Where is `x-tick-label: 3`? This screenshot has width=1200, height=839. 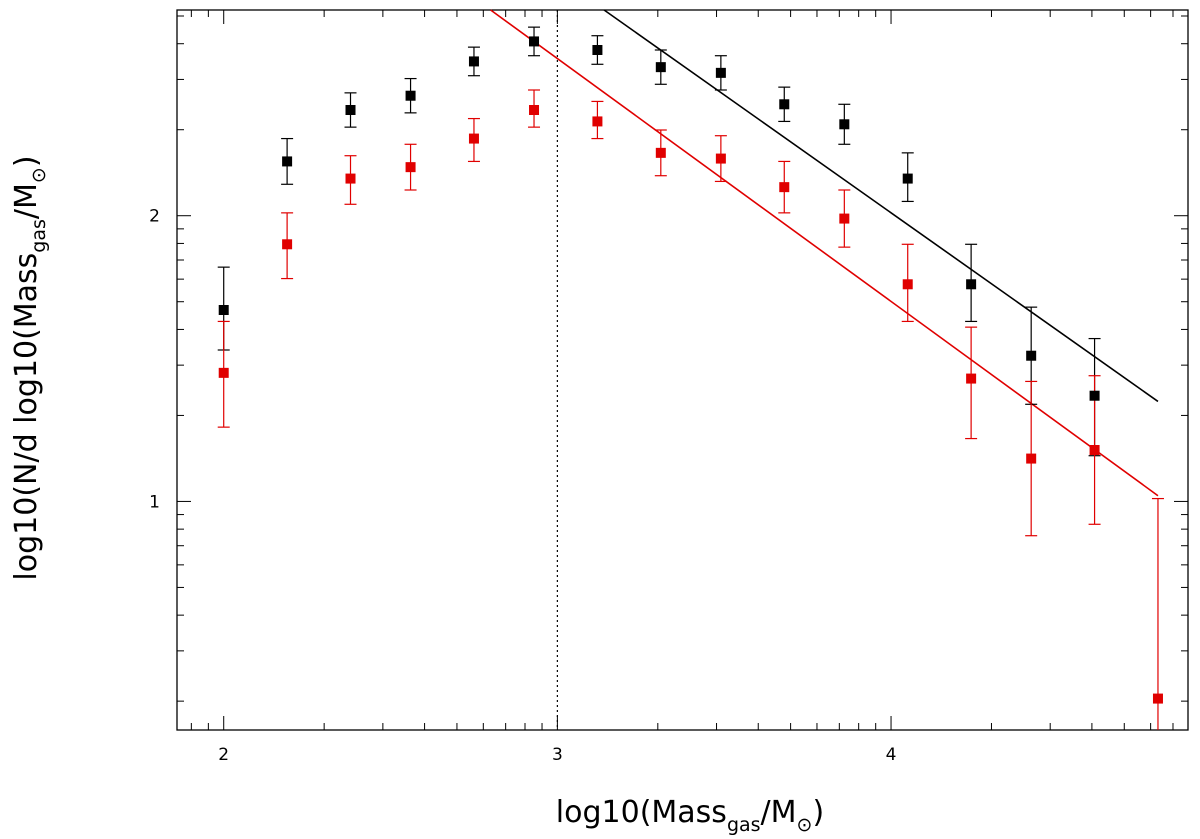
x-tick-label: 3 is located at coordinates (557, 755).